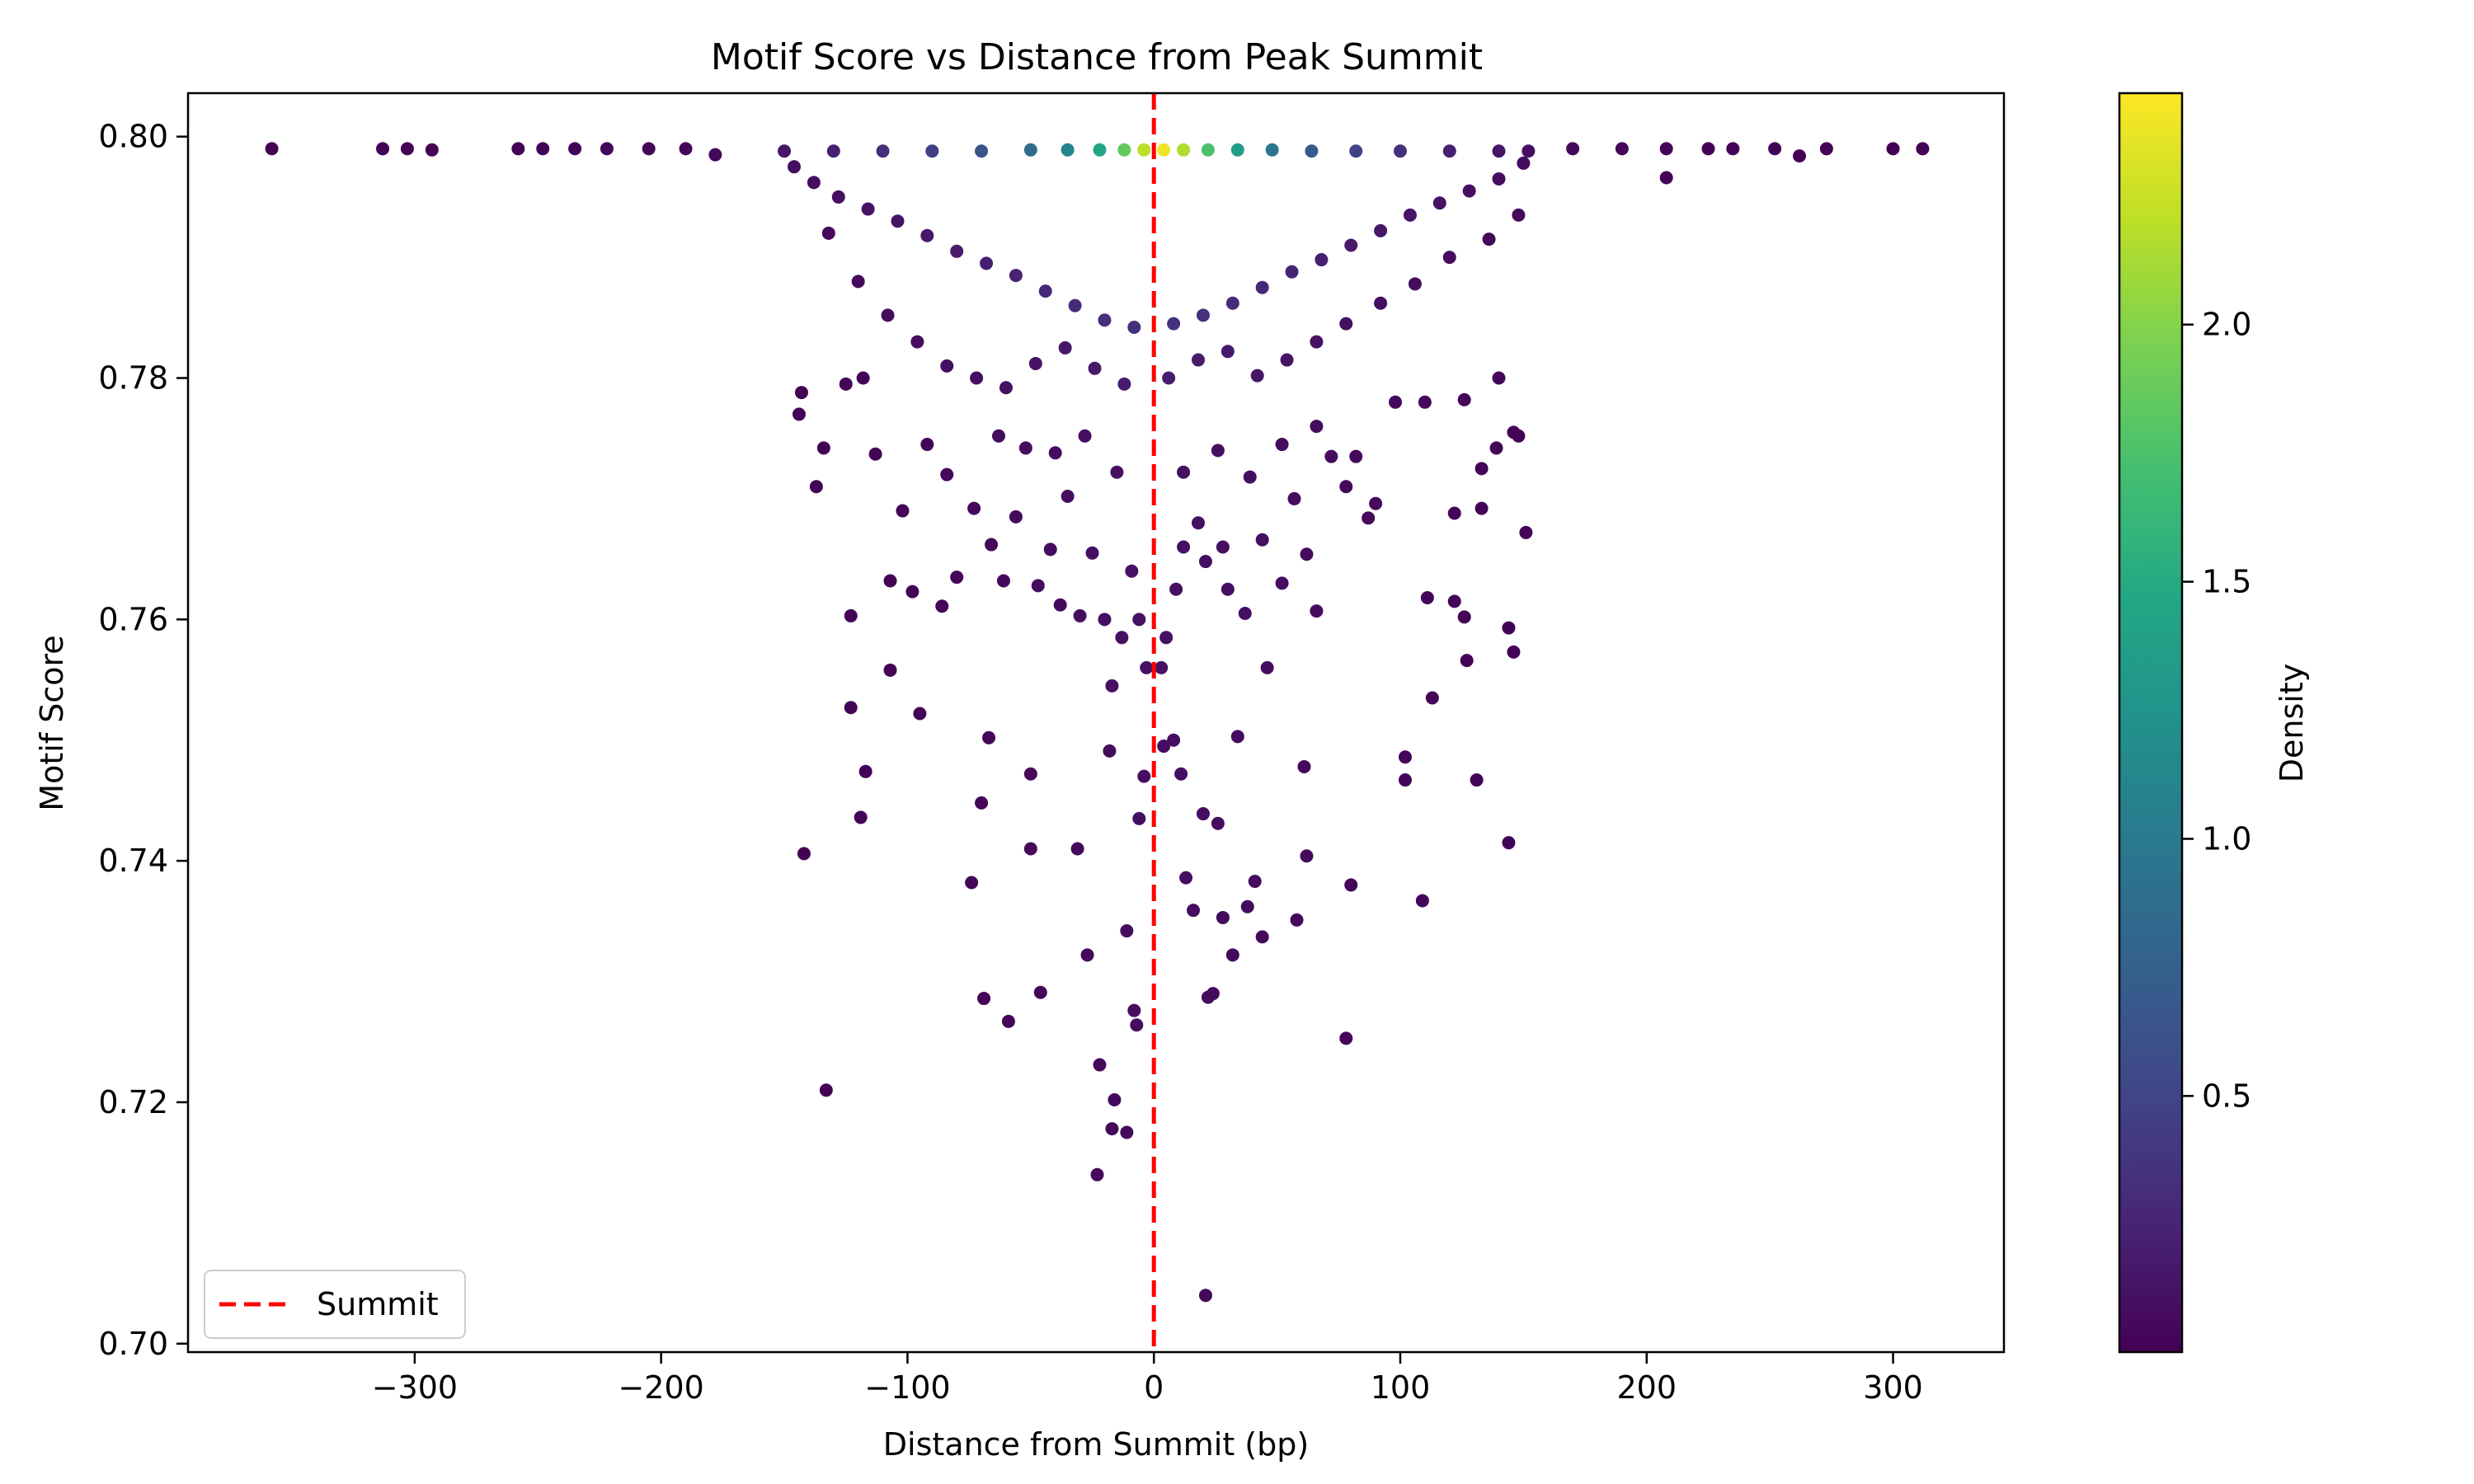 This screenshot has height=1484, width=2474. What do you see at coordinates (52, 722) in the screenshot?
I see `y-axis-label: Motif Score` at bounding box center [52, 722].